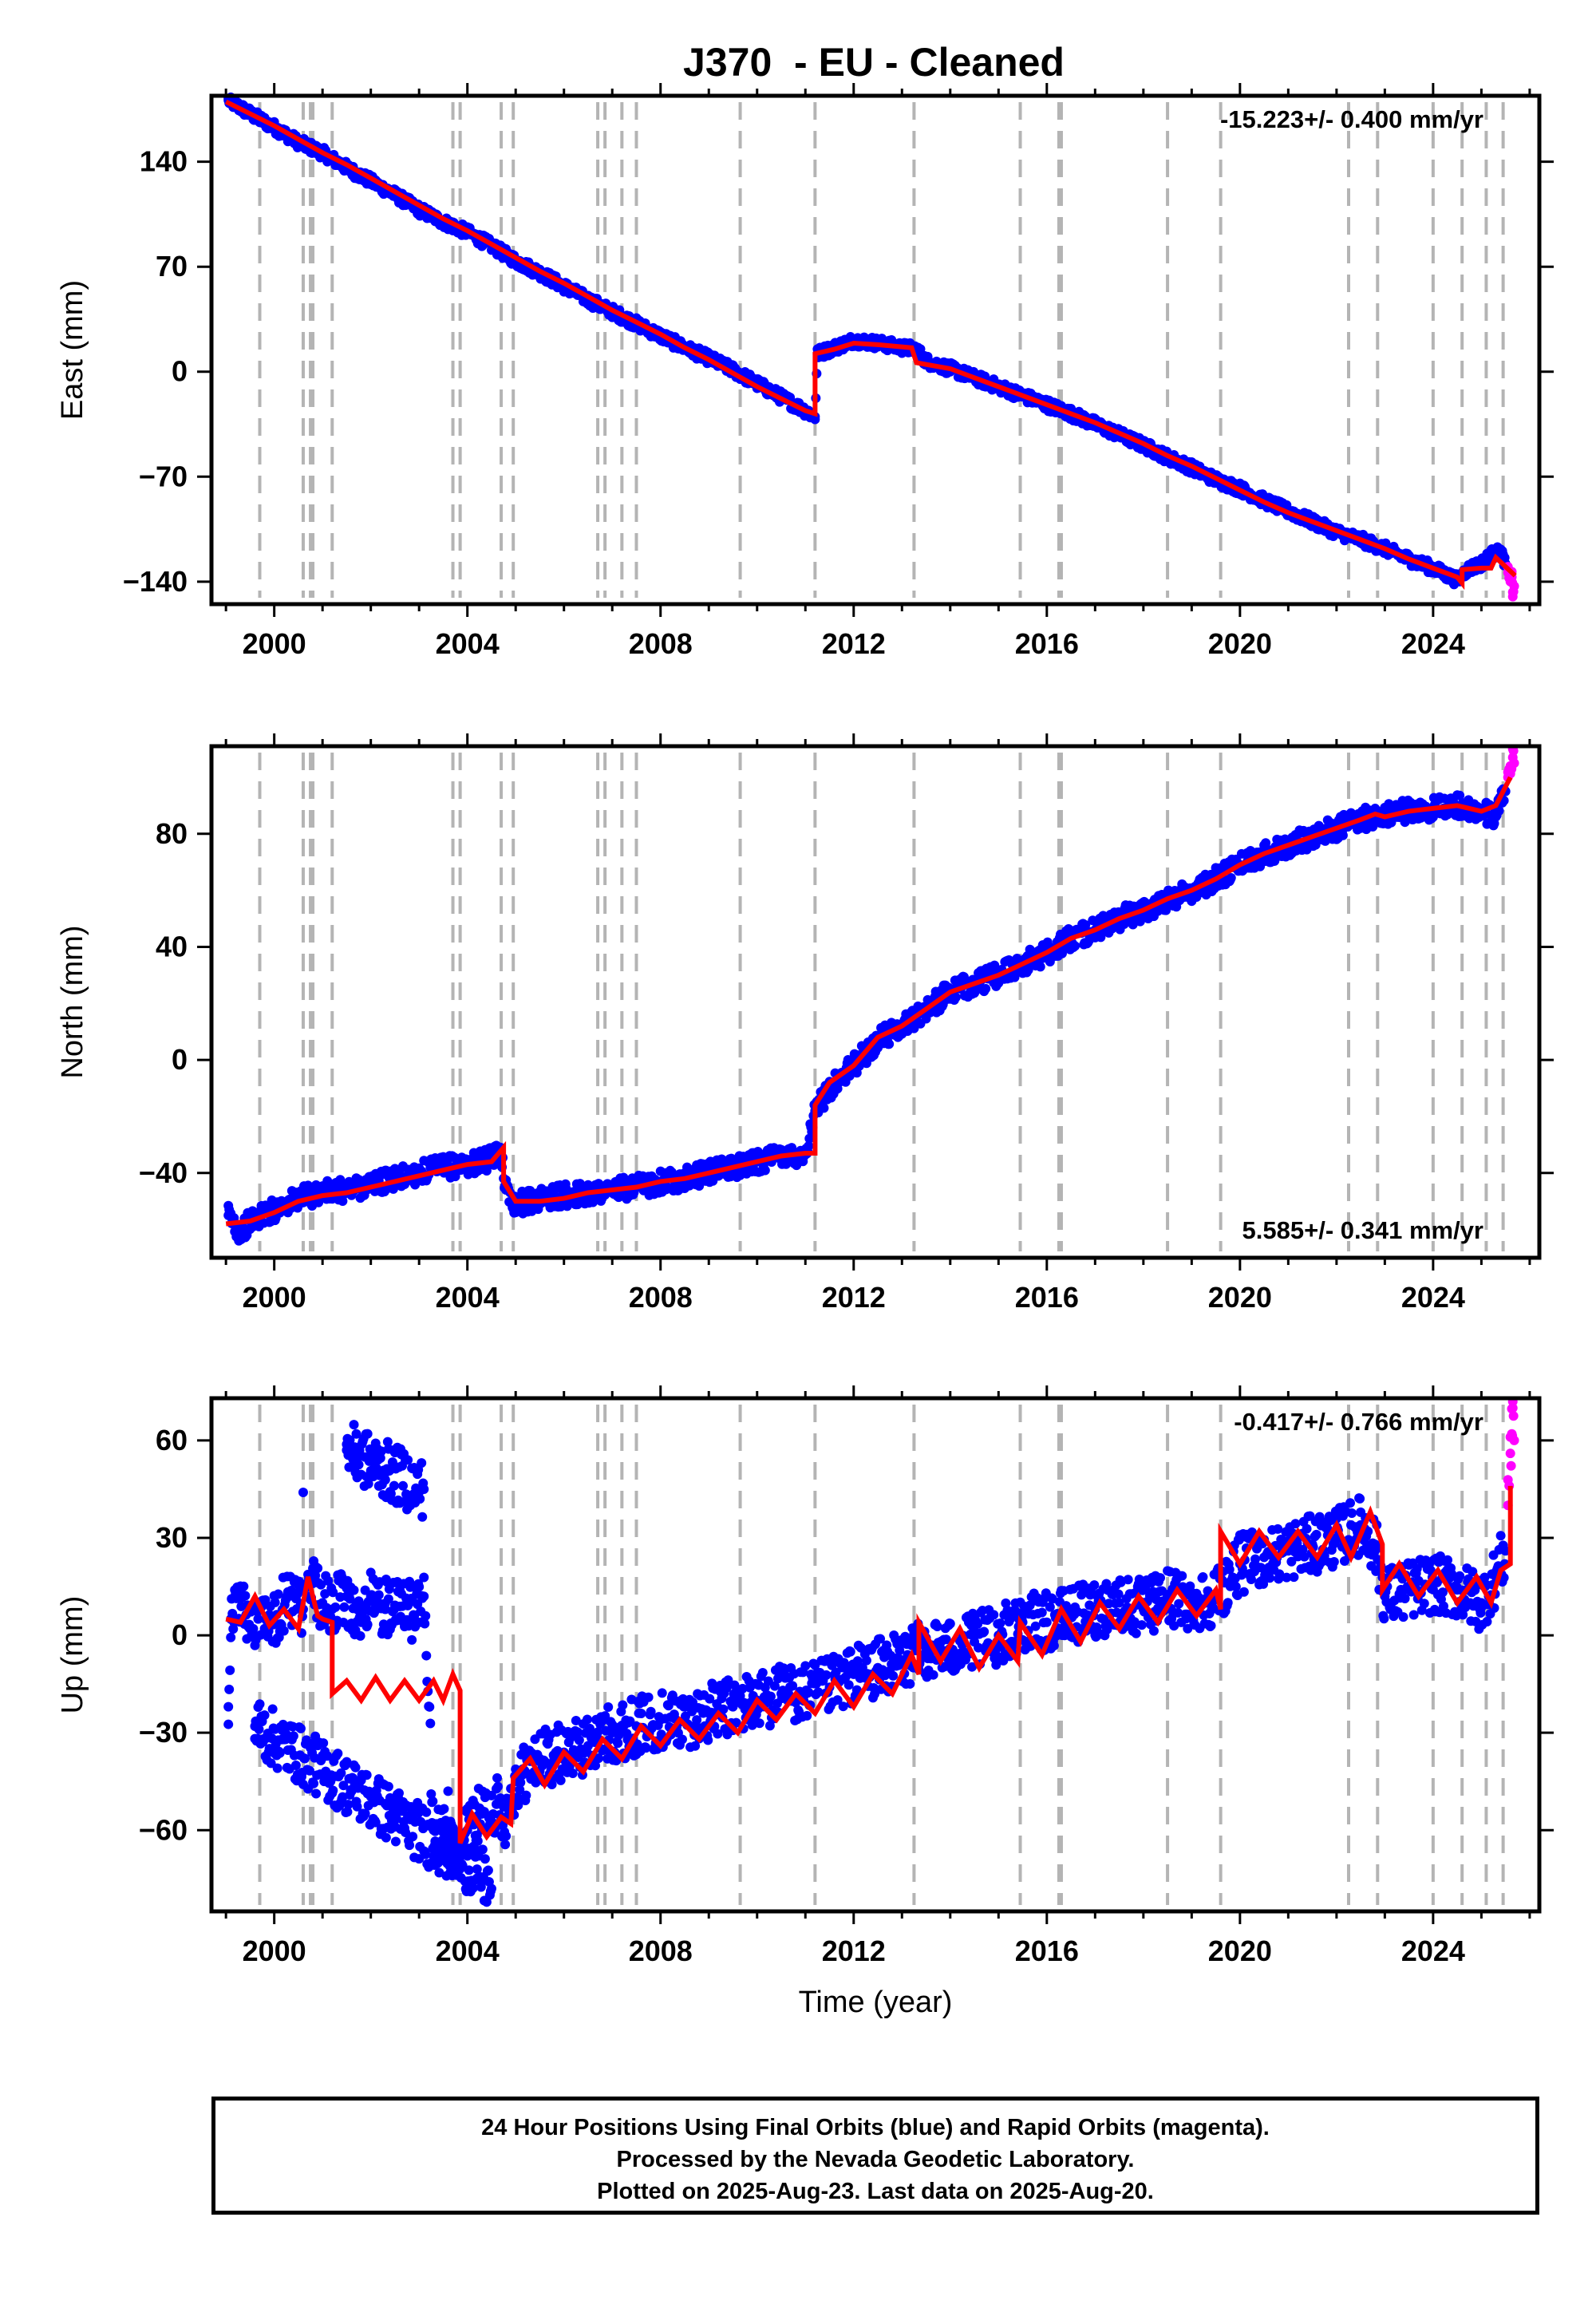 The height and width of the screenshot is (2316, 1596). What do you see at coordinates (155, 581) in the screenshot?
I see `y-tick-label: −140` at bounding box center [155, 581].